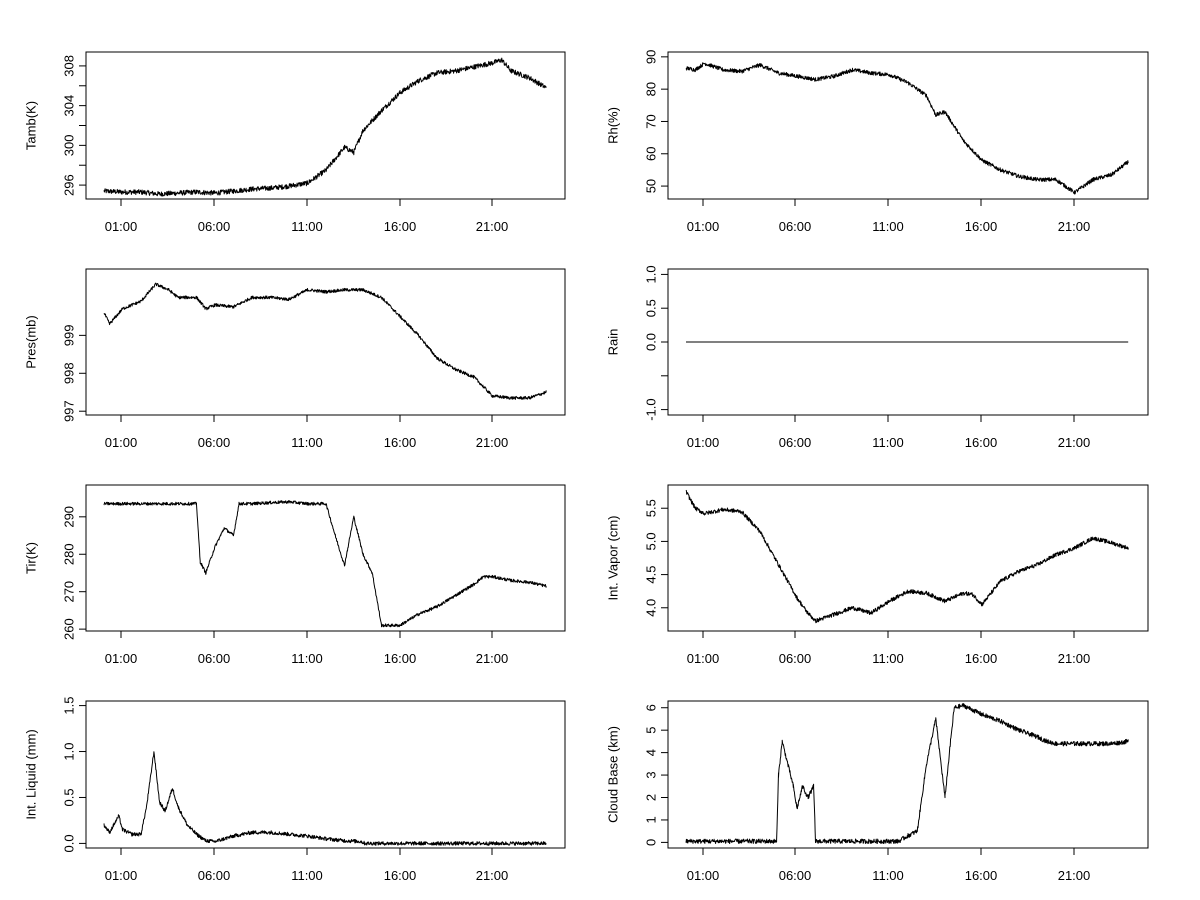 The width and height of the screenshot is (1200, 900). Describe the element at coordinates (69, 66) in the screenshot. I see `y-tick-label: 308` at that location.